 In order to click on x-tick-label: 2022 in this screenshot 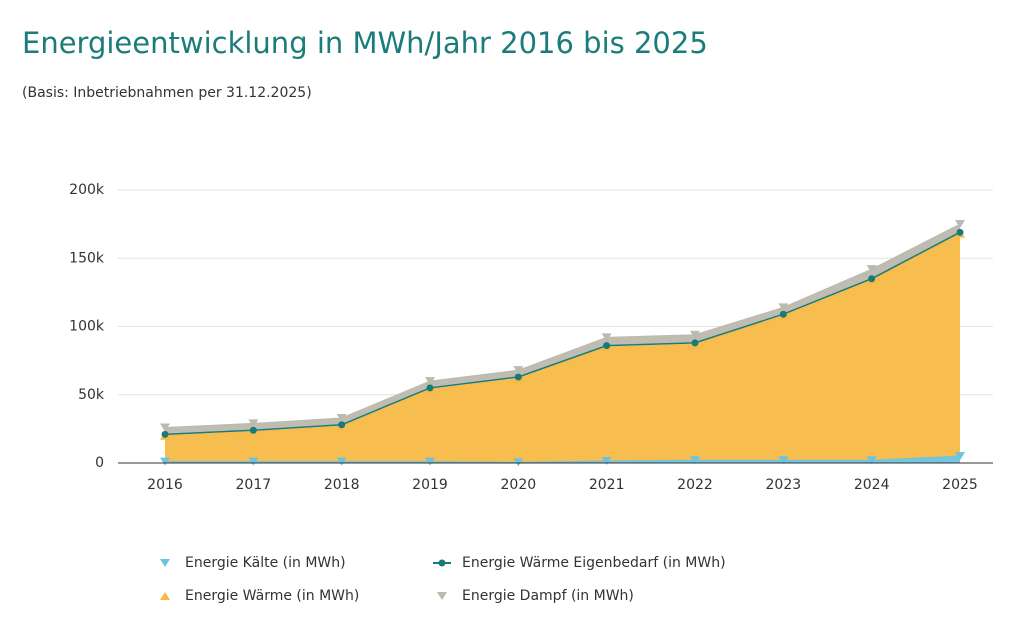, I will do `click(695, 485)`.